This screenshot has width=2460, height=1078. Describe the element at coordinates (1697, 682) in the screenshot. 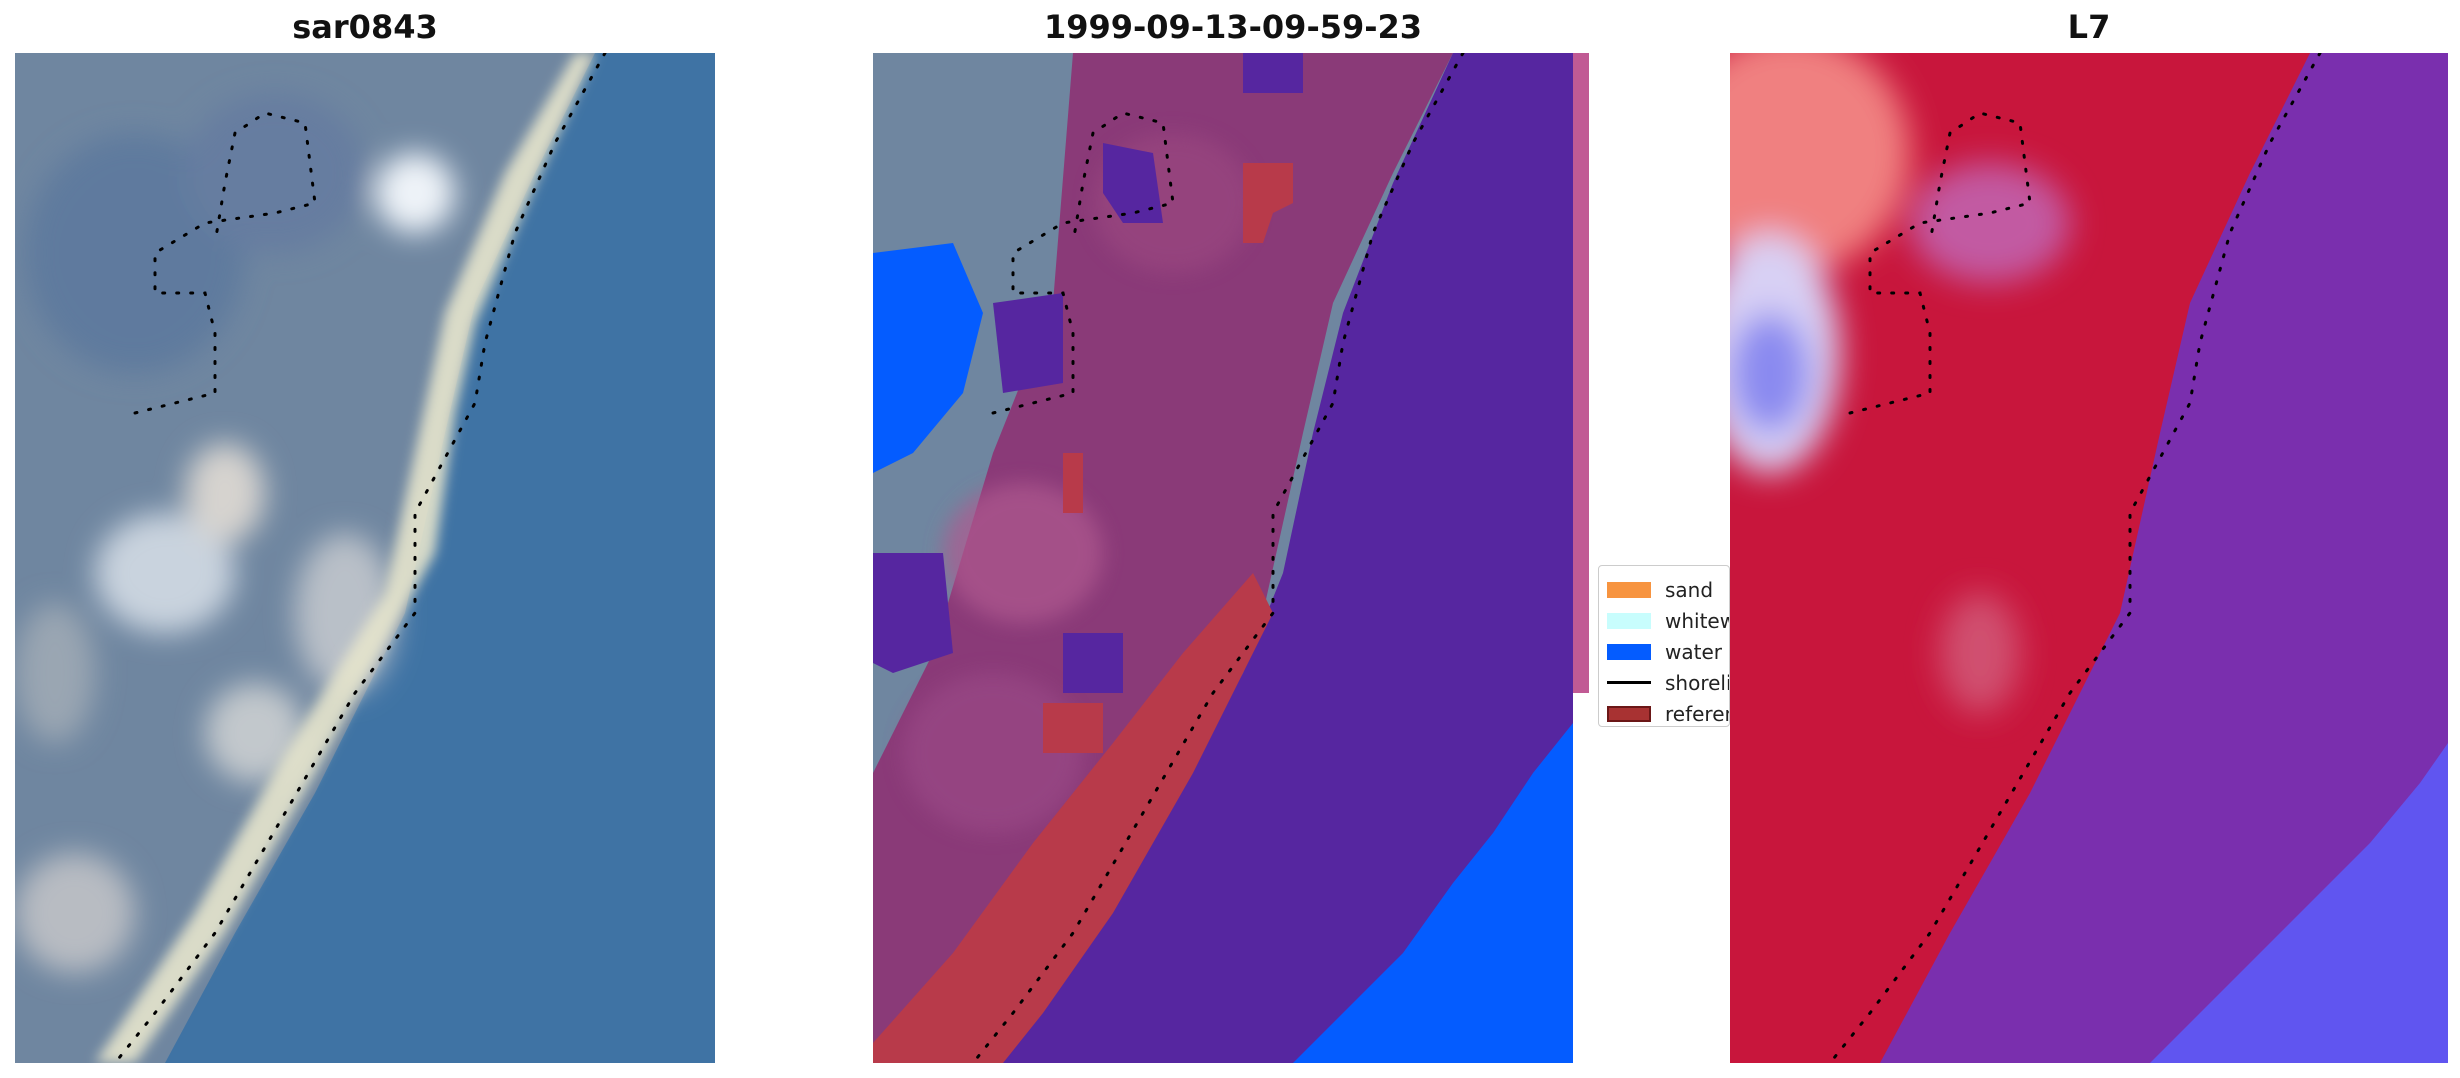

I see `legend-label: shoreline` at that location.